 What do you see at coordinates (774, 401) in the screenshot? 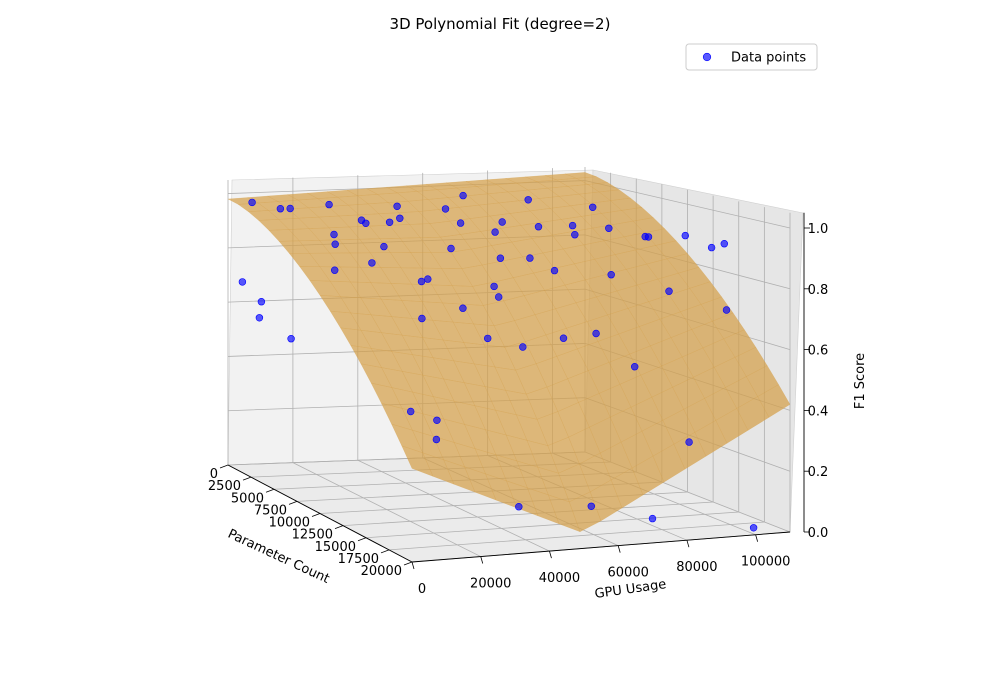
I see `surface-patch` at bounding box center [774, 401].